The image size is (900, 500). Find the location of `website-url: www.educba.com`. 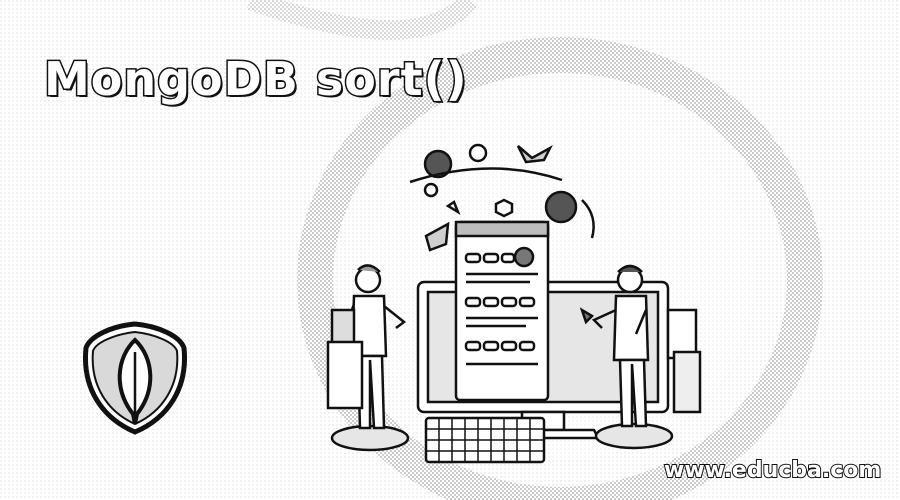

website-url: www.educba.com is located at coordinates (772, 470).